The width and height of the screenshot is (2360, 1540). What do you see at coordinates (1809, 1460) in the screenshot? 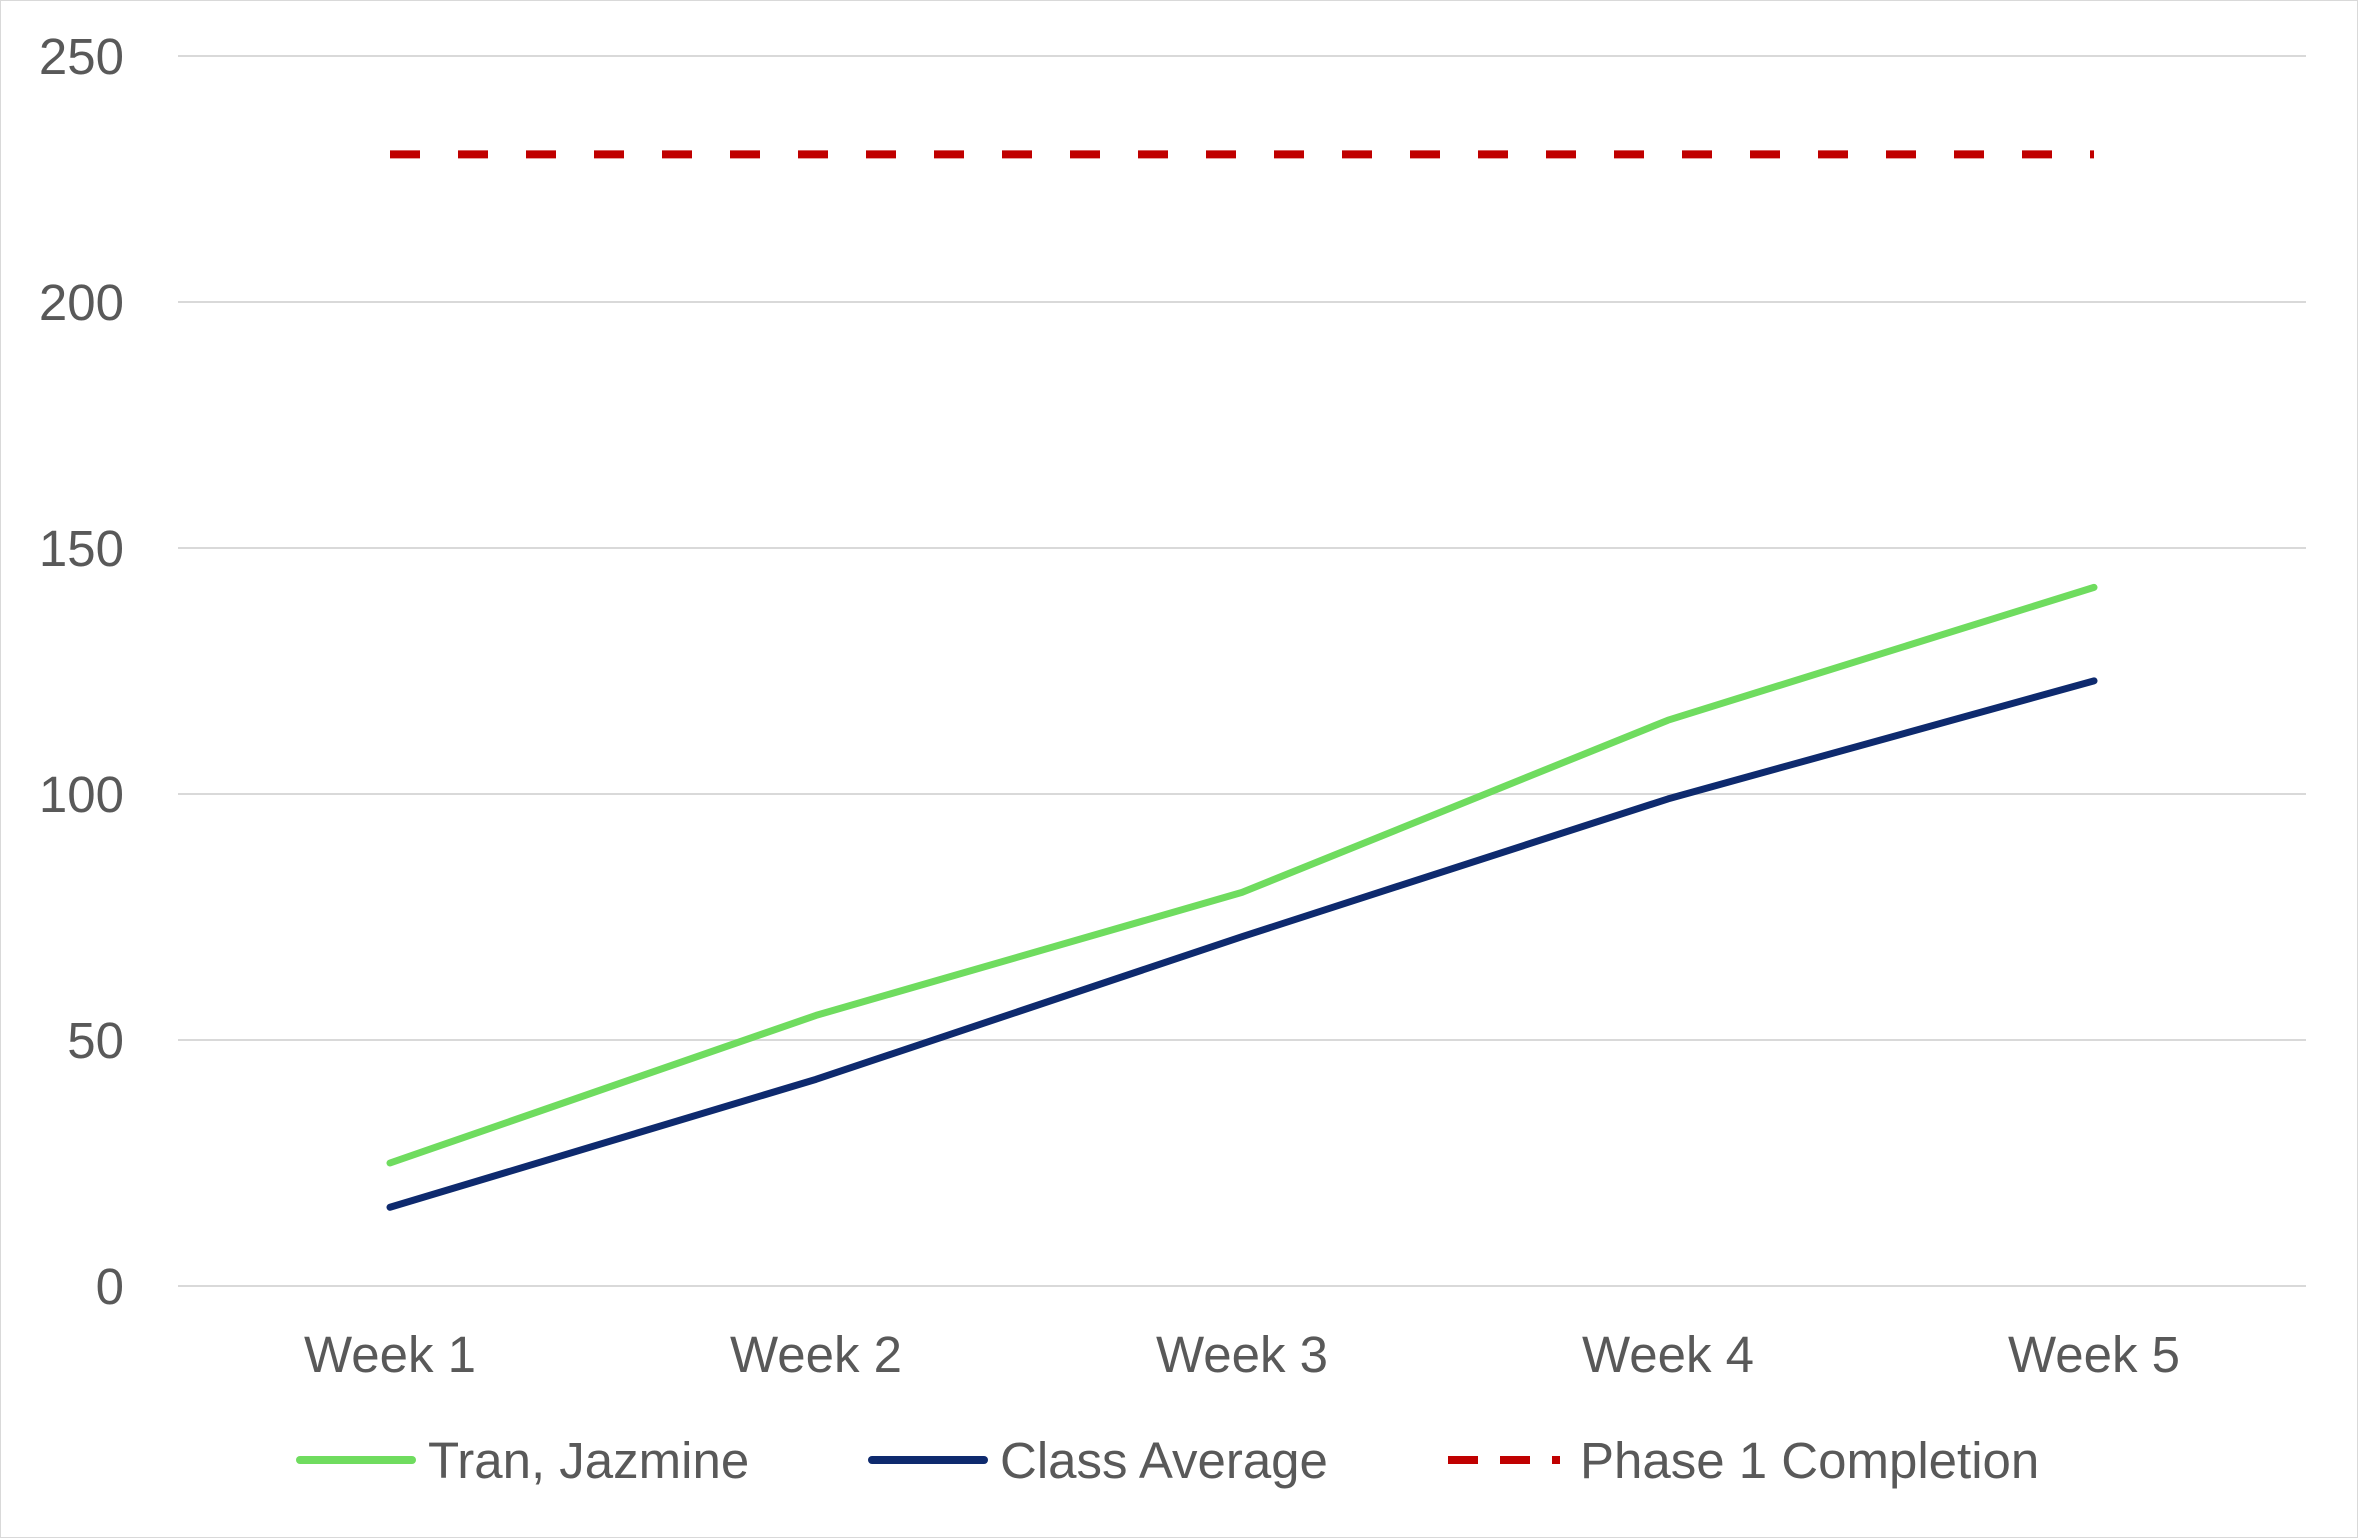
I see `legend-label: Phase 1 Completion` at bounding box center [1809, 1460].